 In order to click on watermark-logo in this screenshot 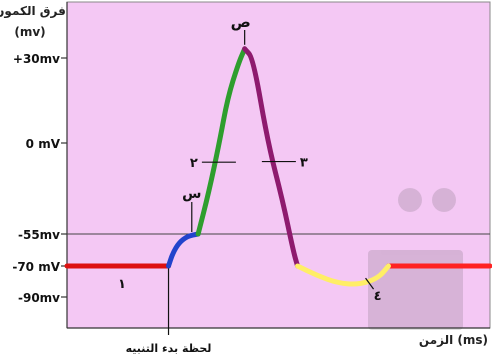, I will do `click(415, 259)`.